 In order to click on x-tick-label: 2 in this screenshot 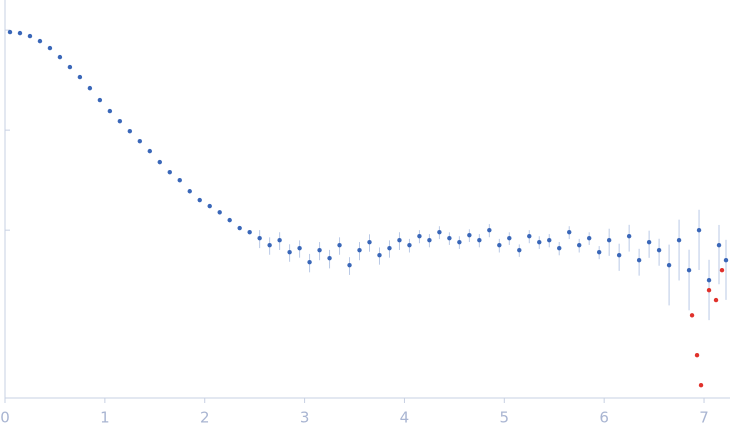, I will do `click(205, 418)`.